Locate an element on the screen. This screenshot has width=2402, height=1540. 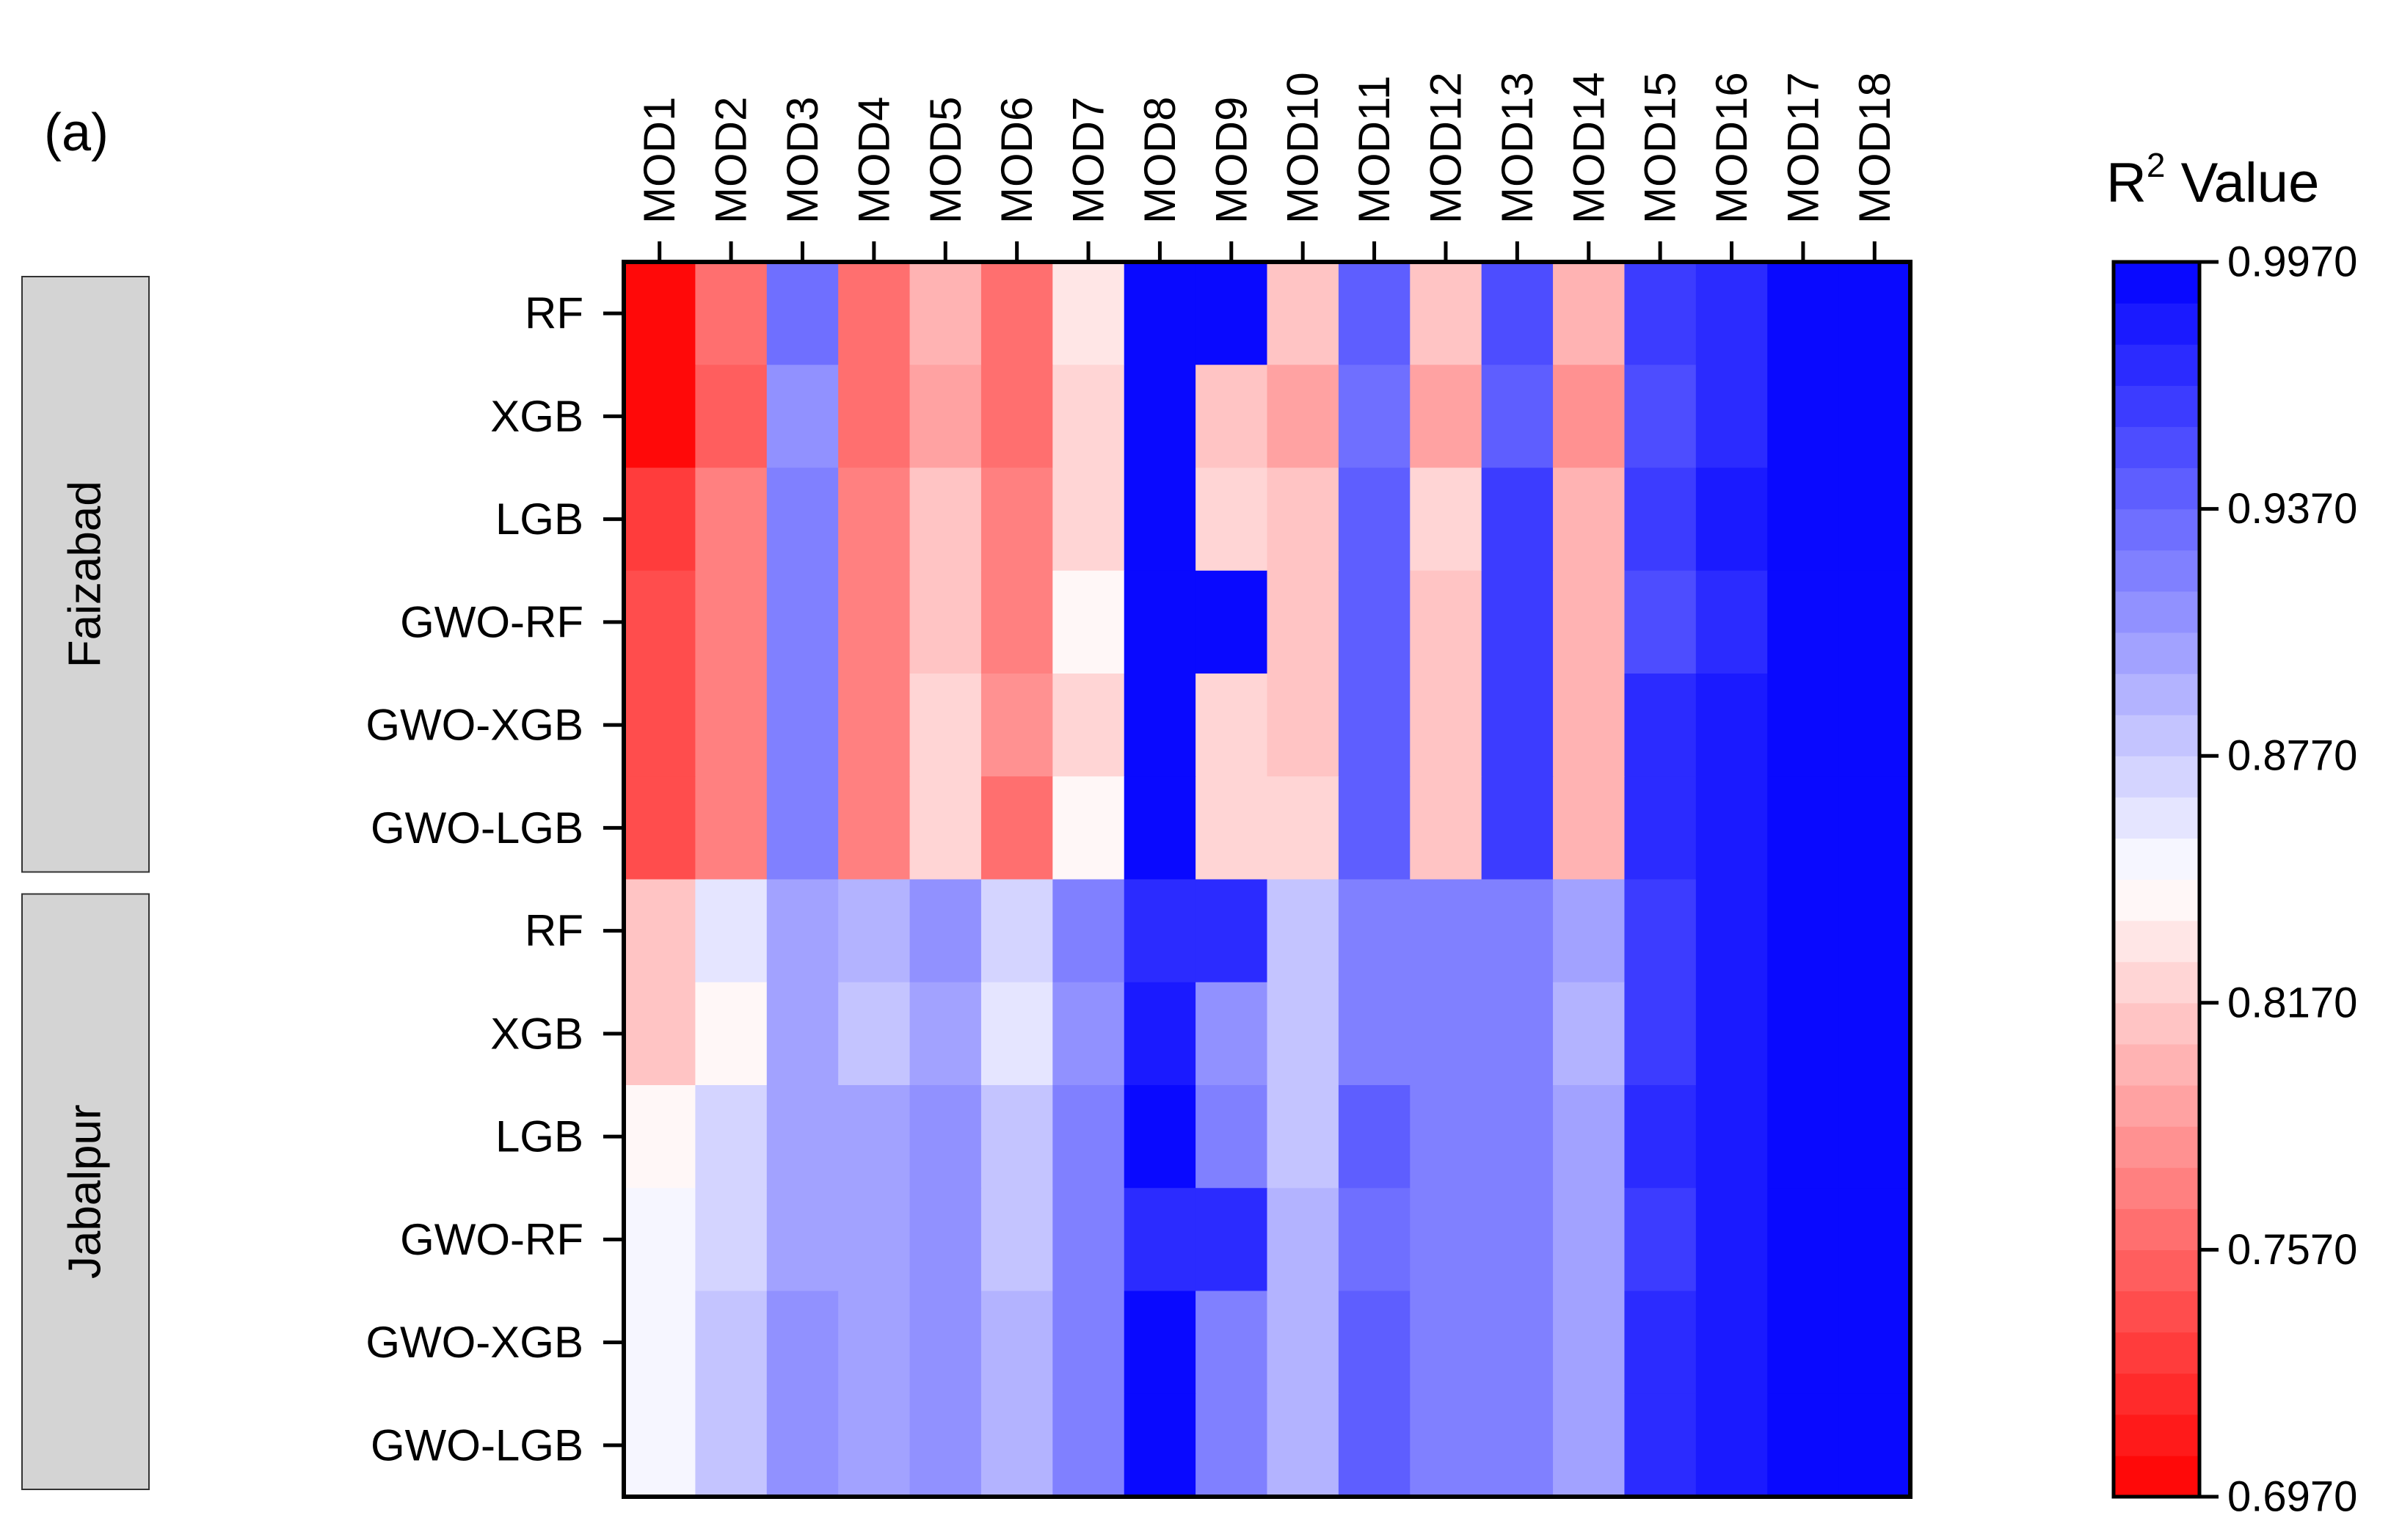
legend-tick-label: 0.9970 is located at coordinates (2292, 262).